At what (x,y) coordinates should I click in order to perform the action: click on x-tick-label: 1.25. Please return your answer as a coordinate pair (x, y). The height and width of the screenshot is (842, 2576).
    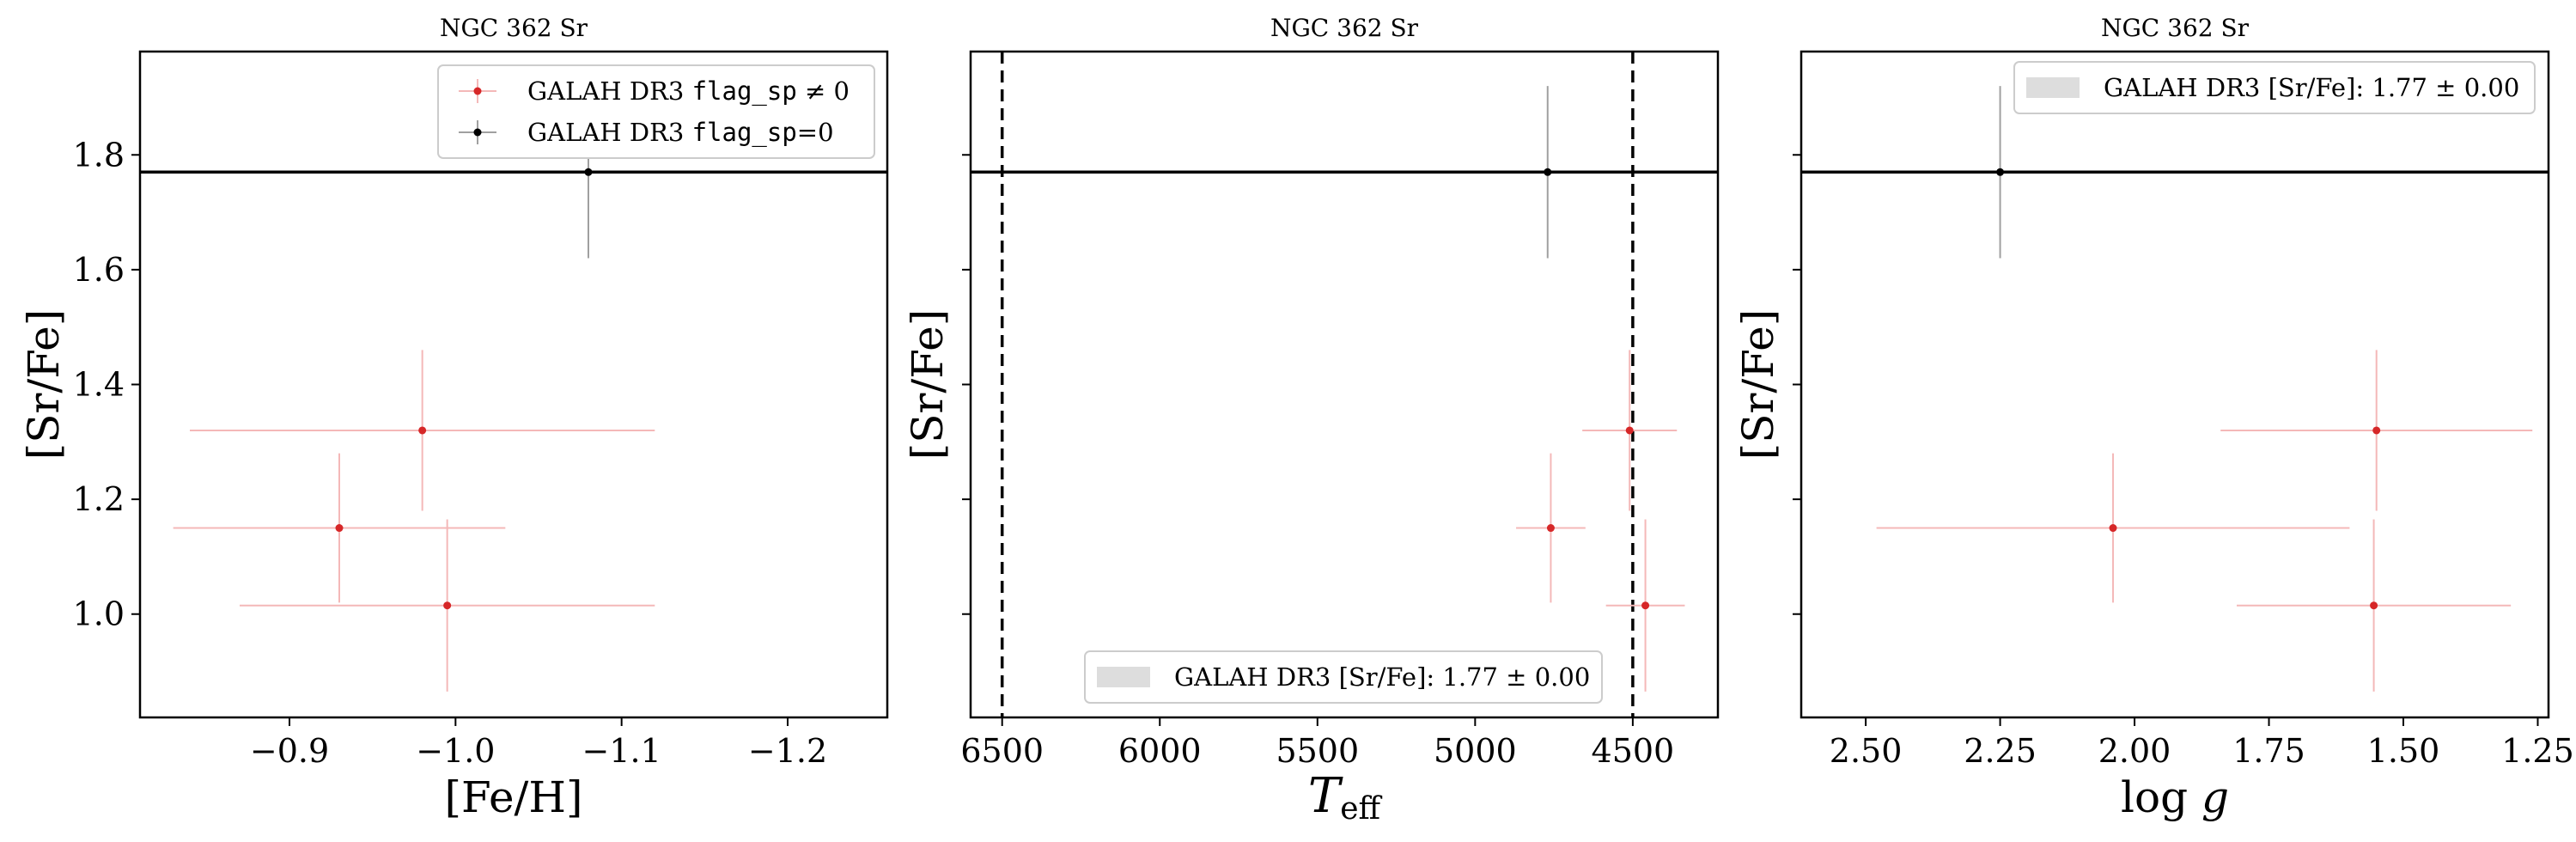
    Looking at the image, I should click on (2537, 751).